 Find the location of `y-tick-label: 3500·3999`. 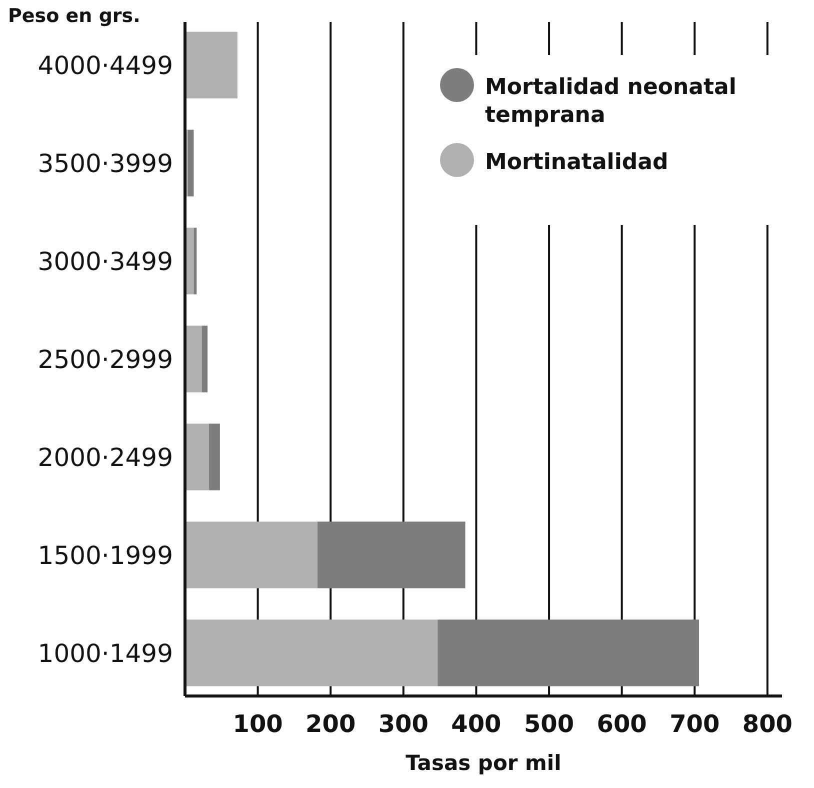

y-tick-label: 3500·3999 is located at coordinates (105, 163).